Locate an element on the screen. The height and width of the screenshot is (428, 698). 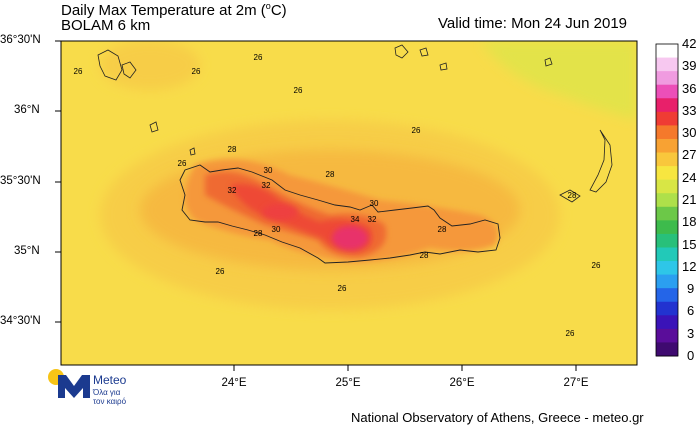
meteo-logo is located at coordinates (69, 383).